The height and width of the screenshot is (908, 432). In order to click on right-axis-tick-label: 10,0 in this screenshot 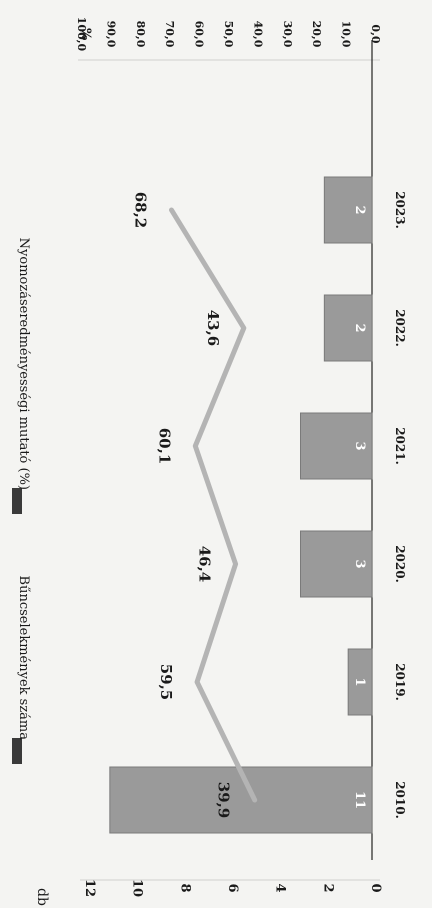, I will do `click(346, 34)`.